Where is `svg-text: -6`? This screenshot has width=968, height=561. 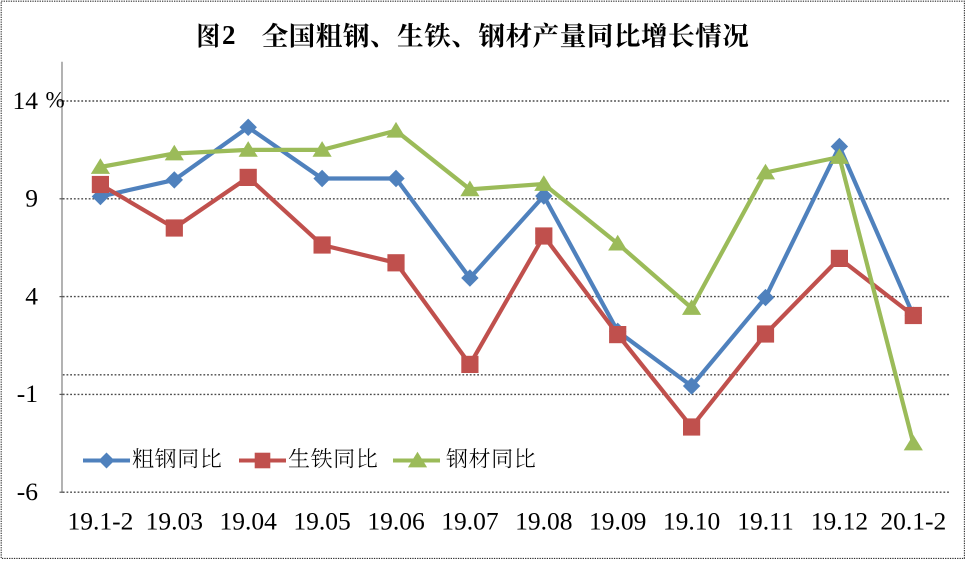 svg-text: -6 is located at coordinates (27, 491).